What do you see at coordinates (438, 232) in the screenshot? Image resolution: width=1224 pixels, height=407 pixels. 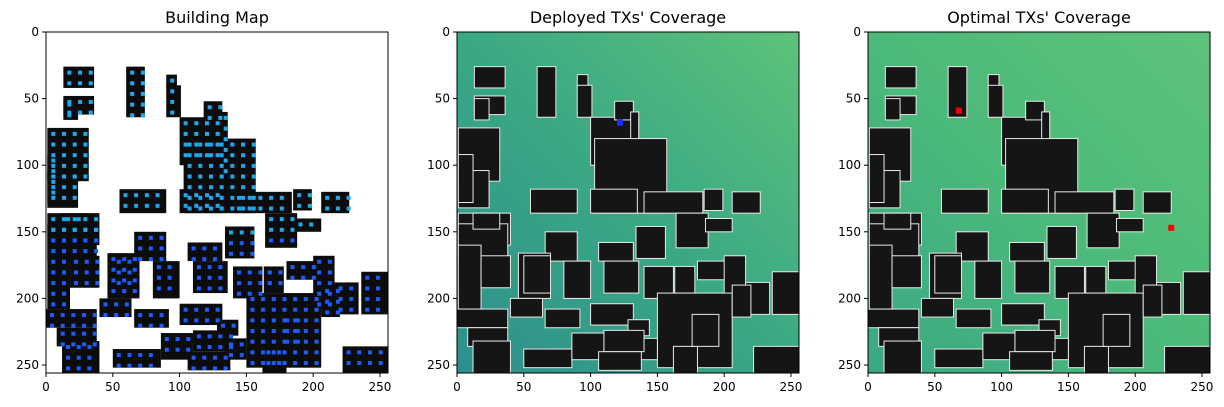 I see `y-tick-label: 150` at bounding box center [438, 232].